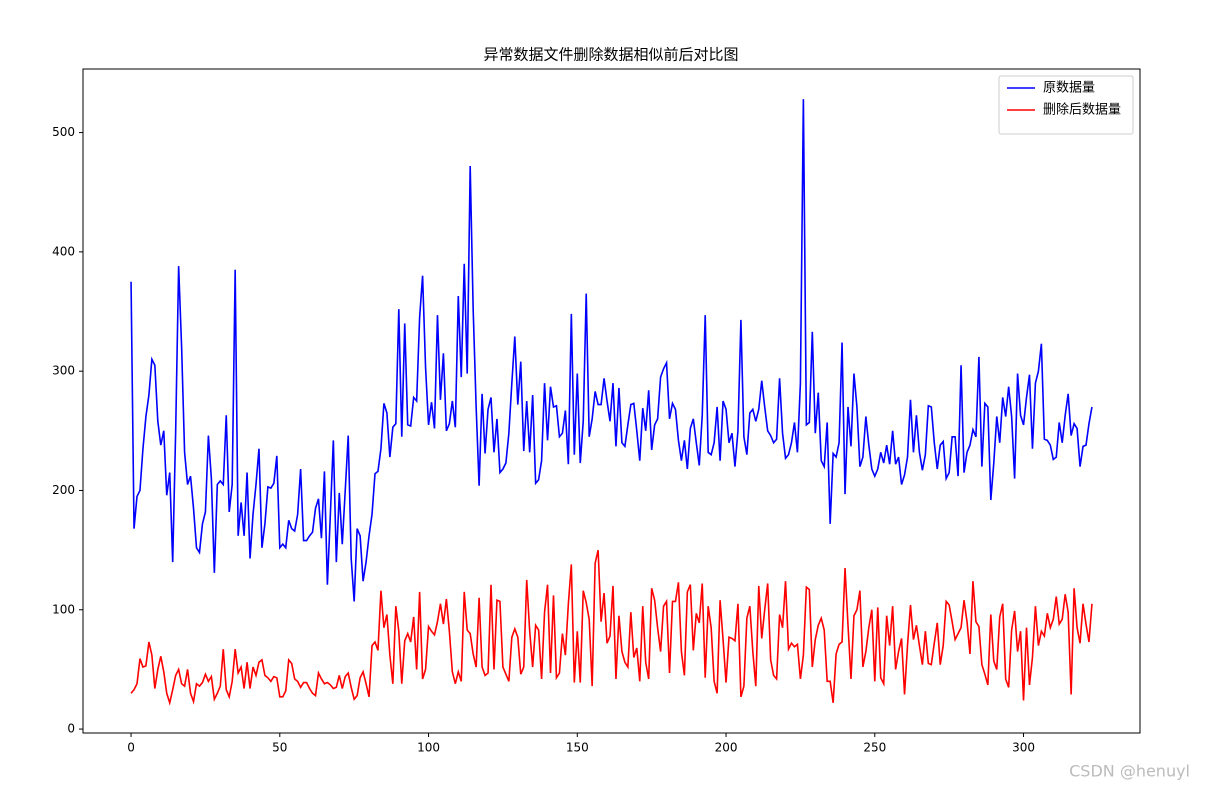 This screenshot has height=796, width=1205. I want to click on x-tick-label: 200, so click(726, 748).